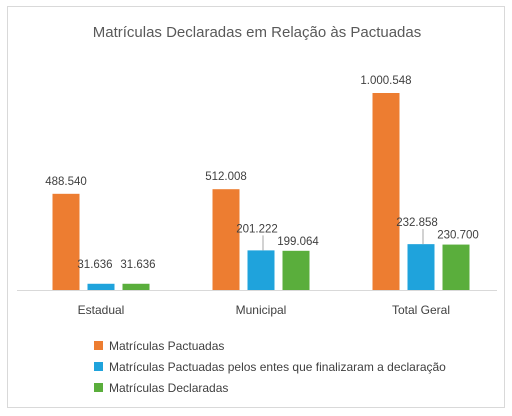  What do you see at coordinates (94, 265) in the screenshot?
I see `data-label-2-1: 31.636` at bounding box center [94, 265].